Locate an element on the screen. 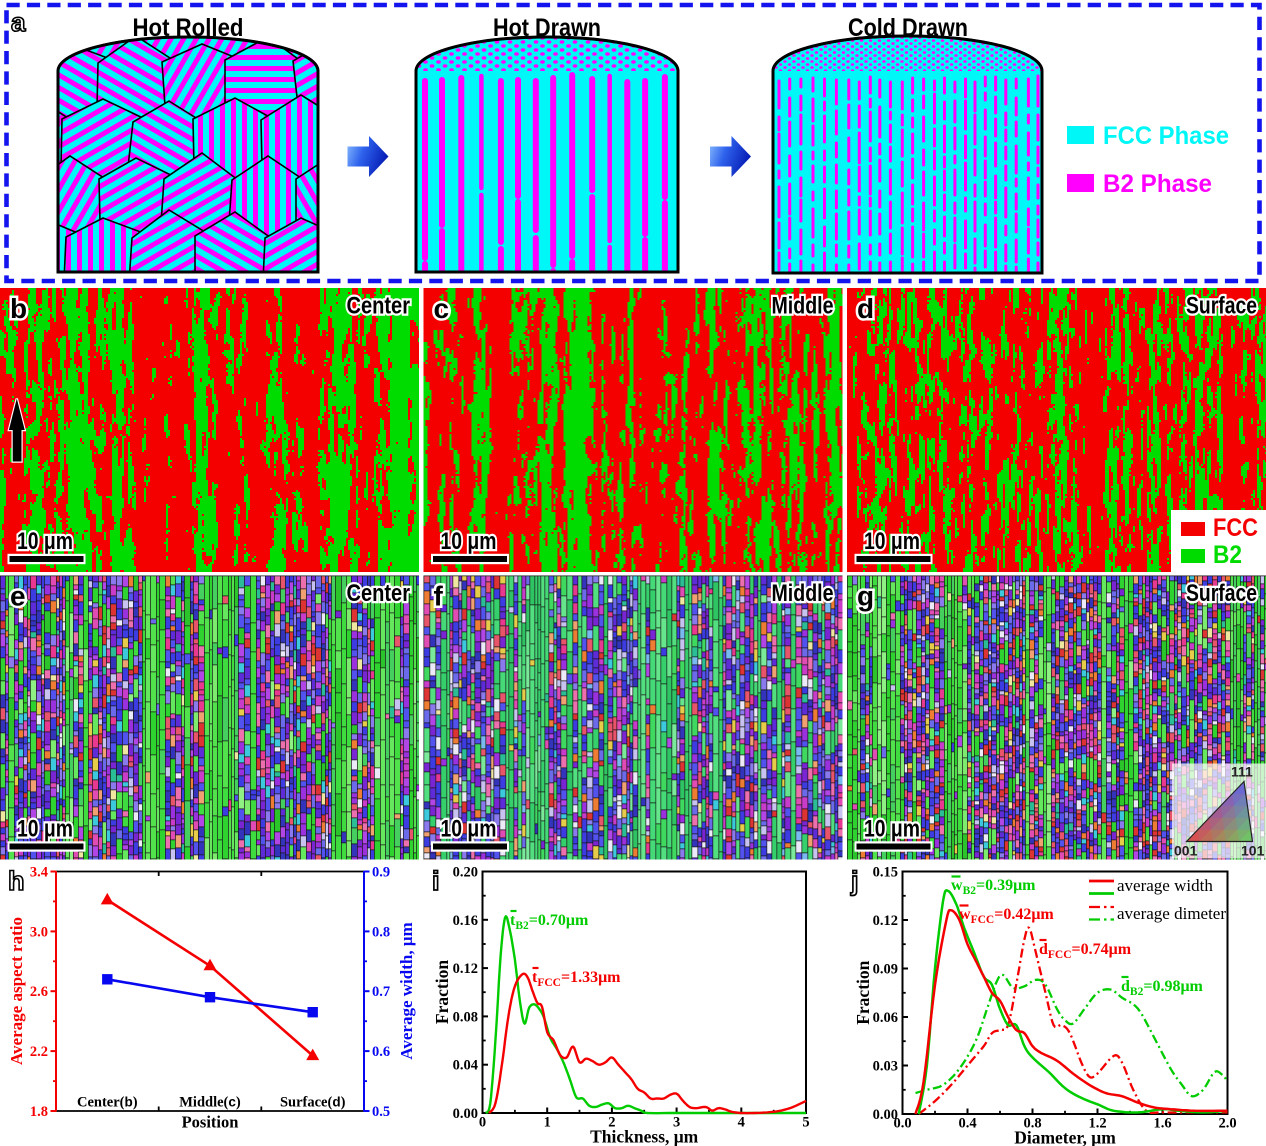  svg-text: 0 is located at coordinates (482, 1123).